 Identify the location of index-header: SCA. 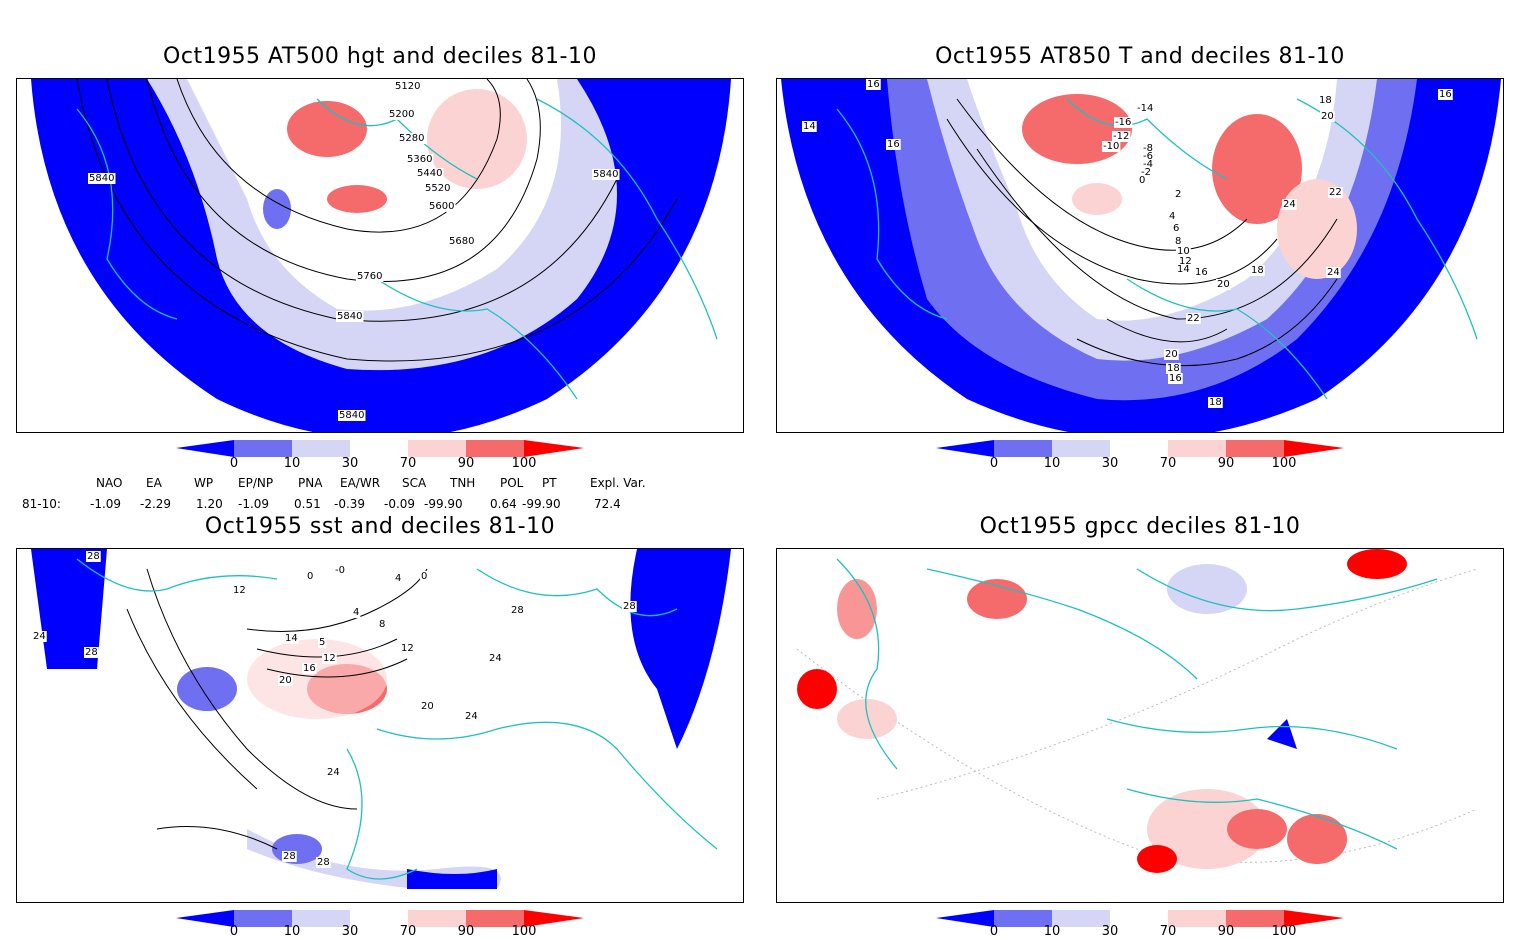
(414, 483).